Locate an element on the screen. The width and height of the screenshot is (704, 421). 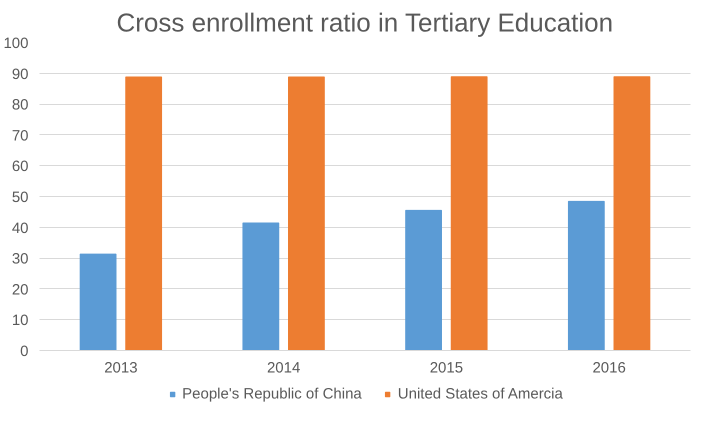
y-tick-label: 50 is located at coordinates (20, 197).